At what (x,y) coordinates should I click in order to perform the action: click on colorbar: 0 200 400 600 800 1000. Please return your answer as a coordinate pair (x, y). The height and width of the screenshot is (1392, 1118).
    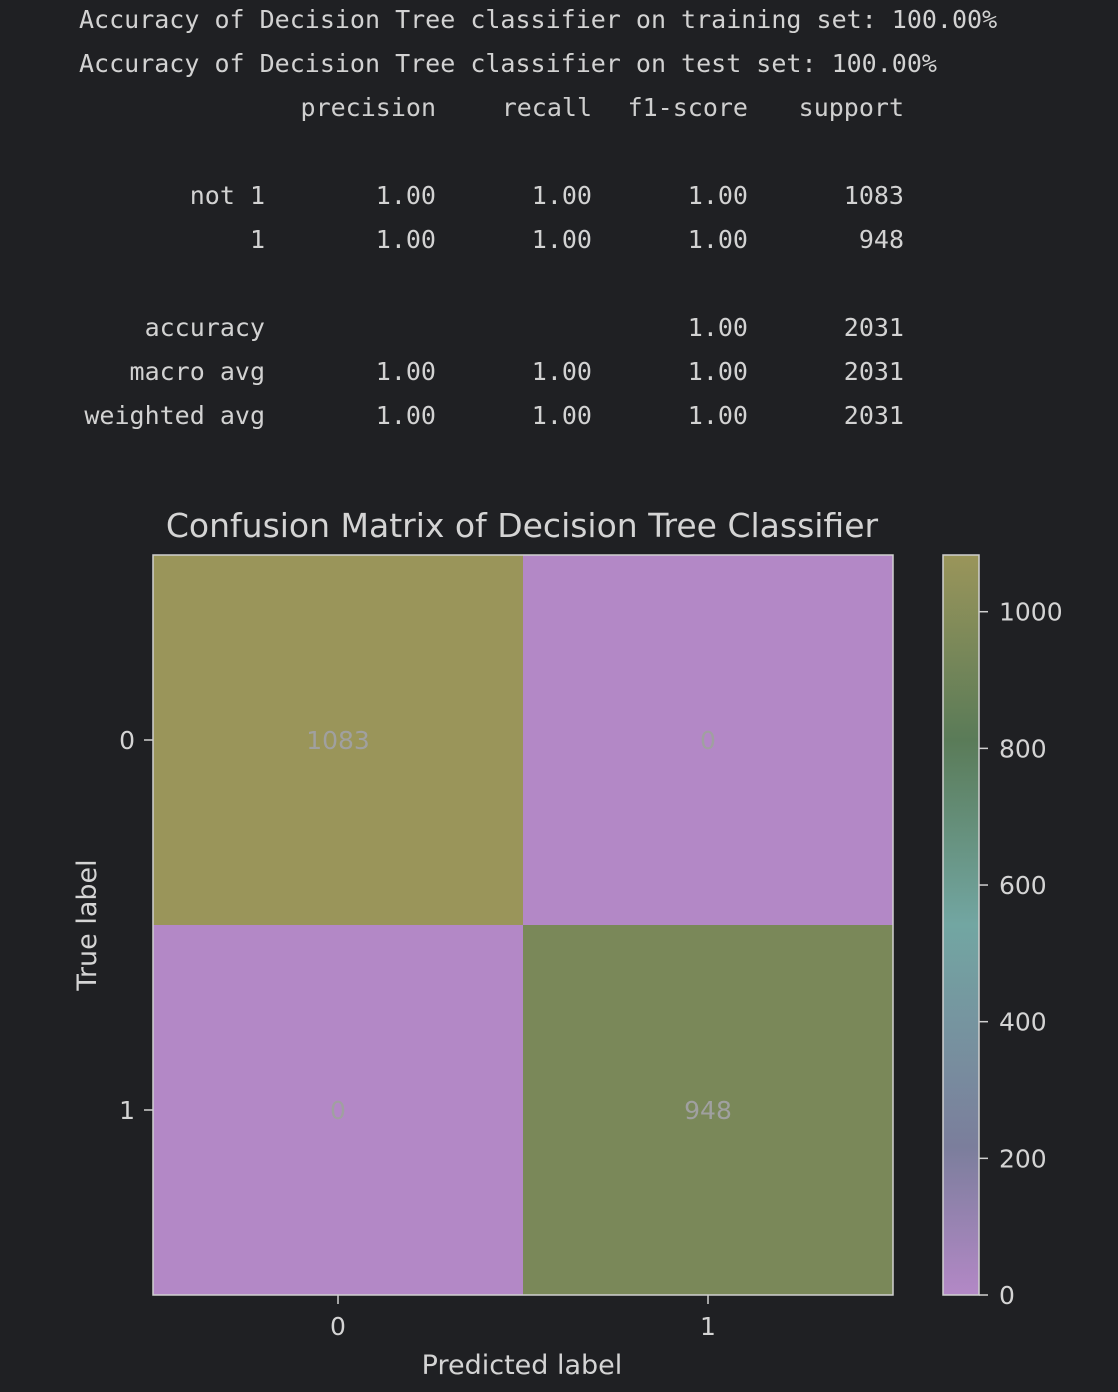
    Looking at the image, I should click on (1003, 932).